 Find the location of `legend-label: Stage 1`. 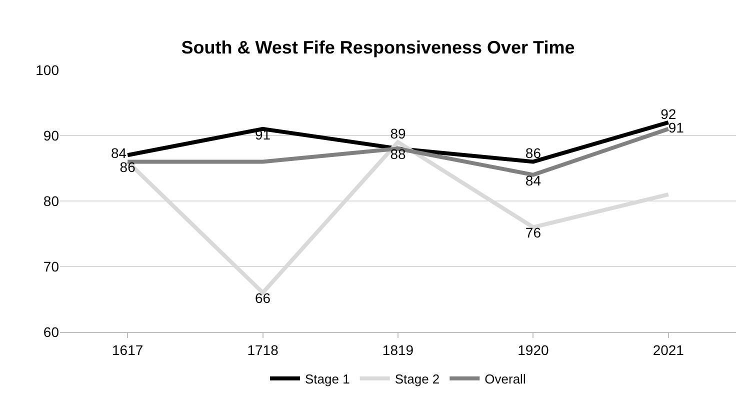

legend-label: Stage 1 is located at coordinates (327, 378).